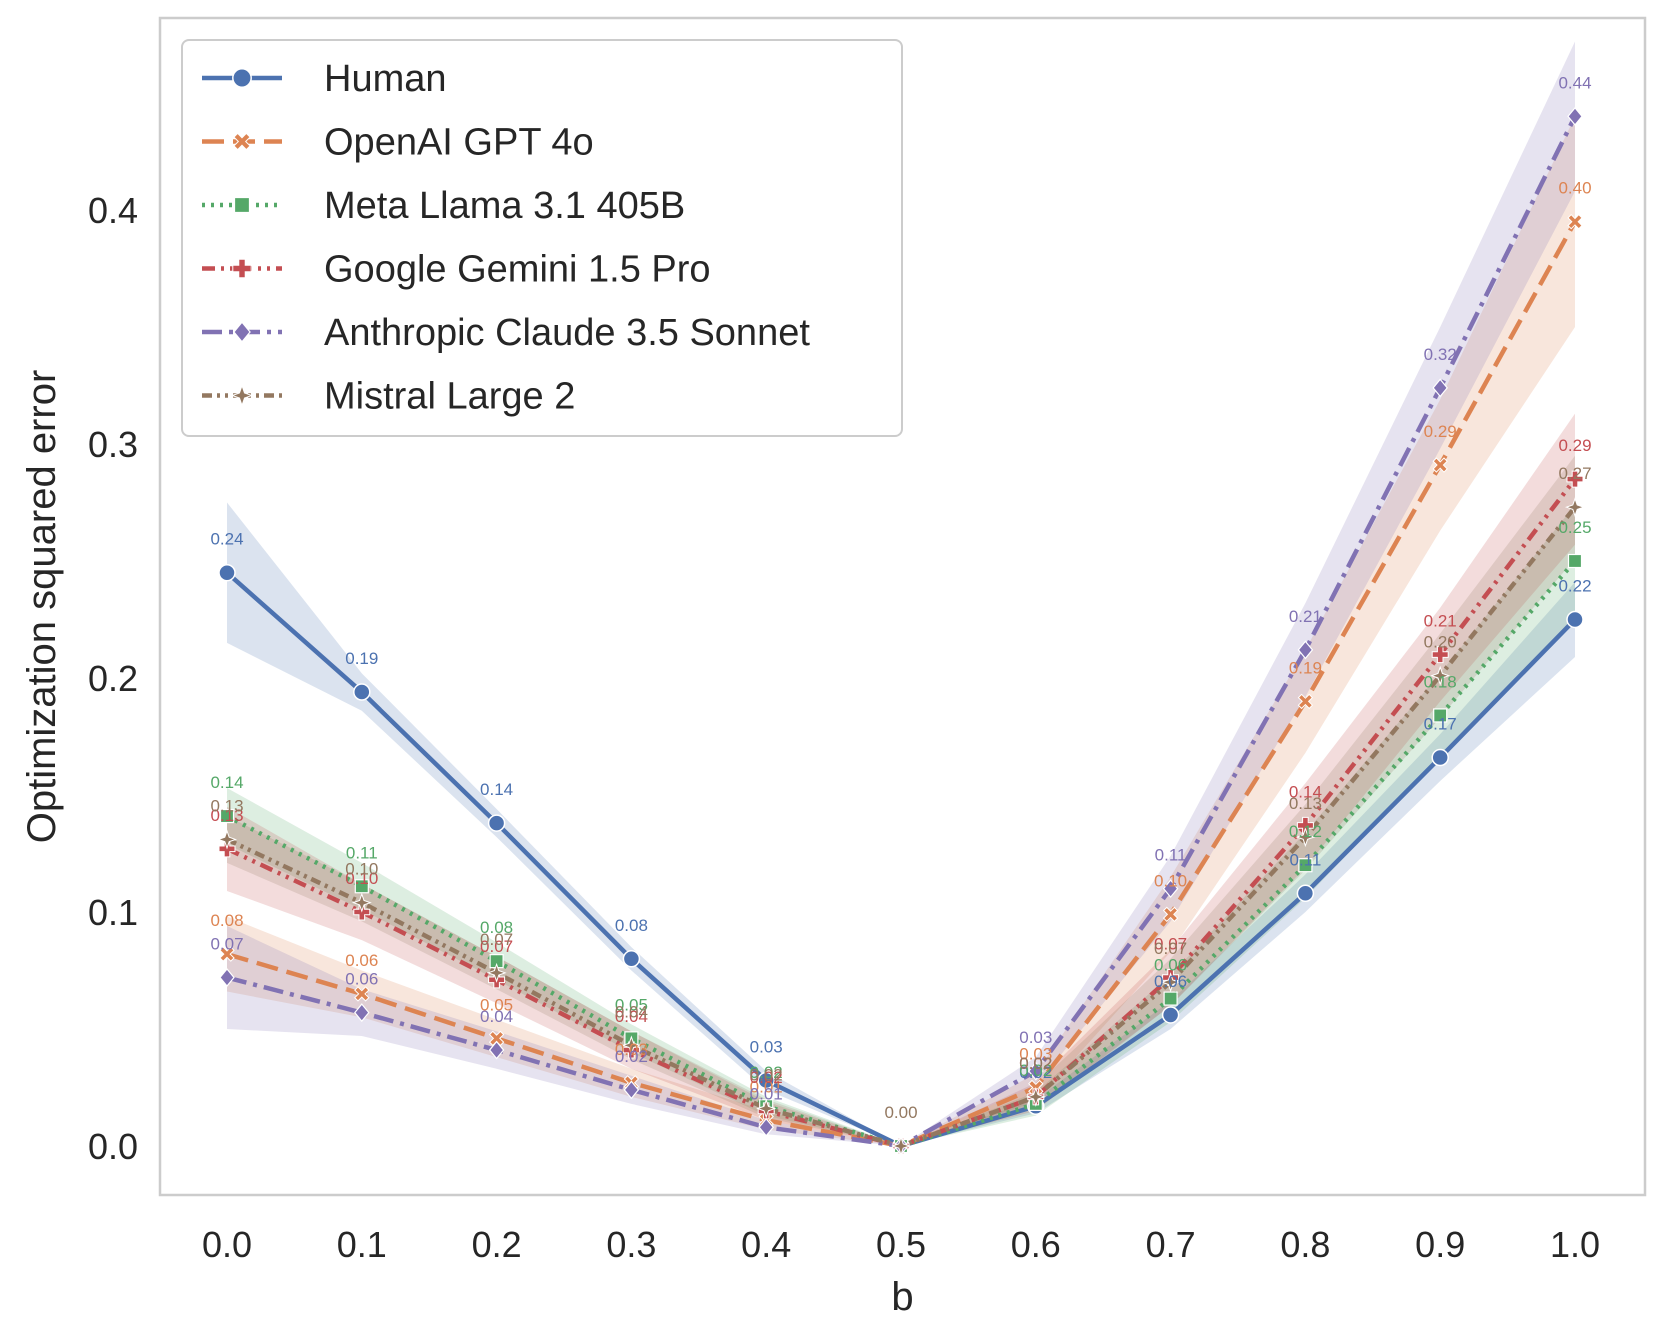 The height and width of the screenshot is (1341, 1659). I want to click on y-tick-label: 0.3, so click(113, 444).